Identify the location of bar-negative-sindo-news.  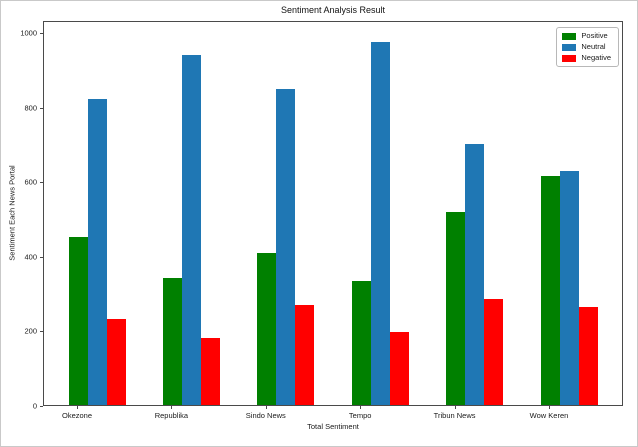
(305, 355).